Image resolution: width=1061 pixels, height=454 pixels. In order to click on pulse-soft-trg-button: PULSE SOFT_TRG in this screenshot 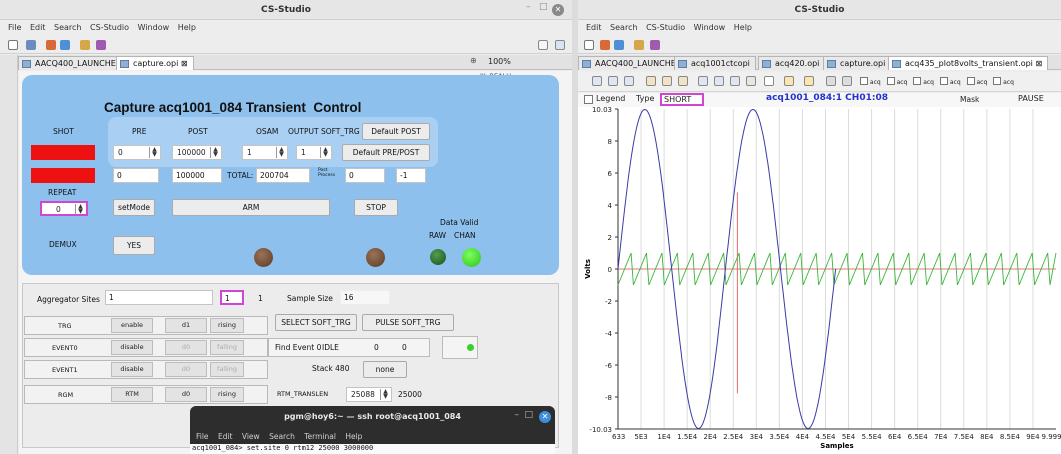, I will do `click(408, 322)`.